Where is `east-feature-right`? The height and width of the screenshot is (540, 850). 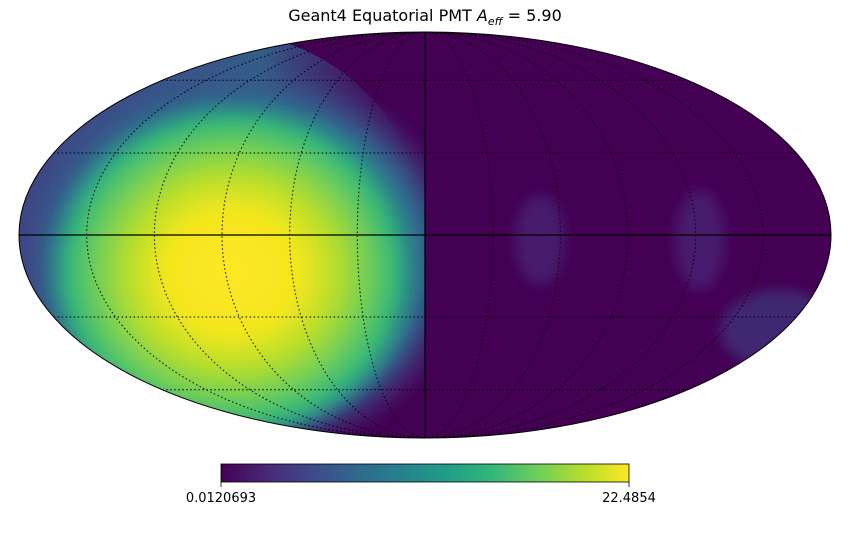 east-feature-right is located at coordinates (700, 240).